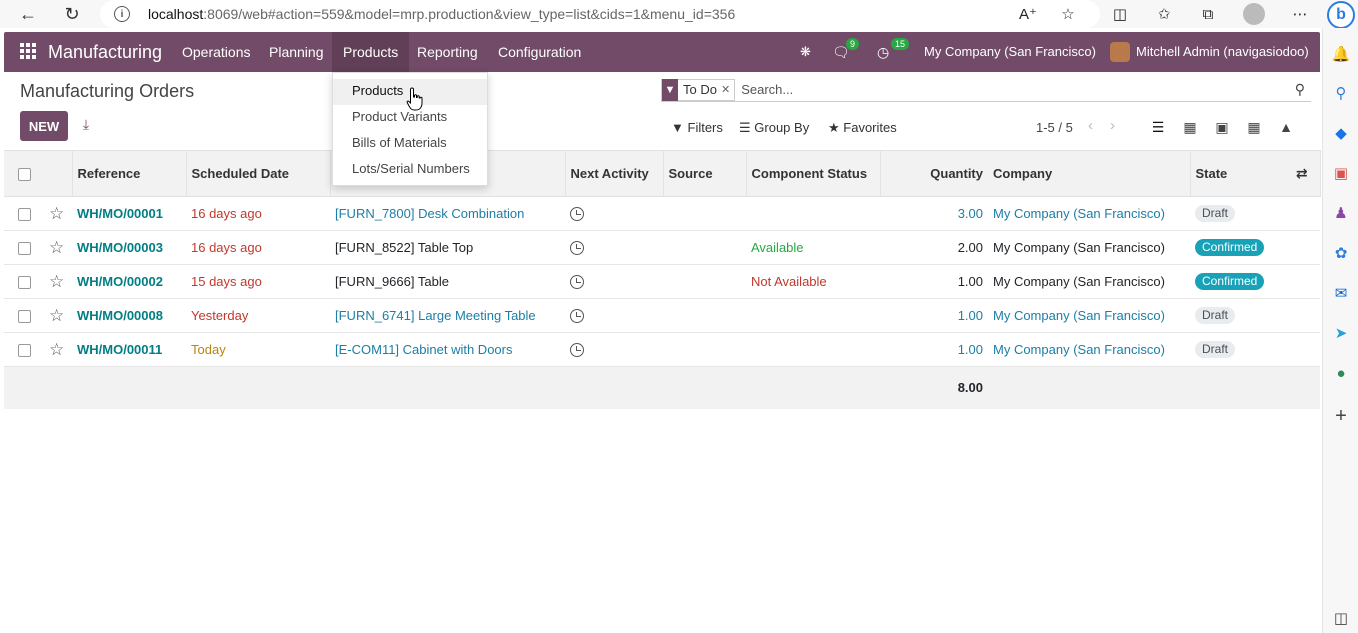 This screenshot has height=633, width=1358. I want to click on user-menu: Mitchell Admin (navigasiodoo), so click(1222, 51).